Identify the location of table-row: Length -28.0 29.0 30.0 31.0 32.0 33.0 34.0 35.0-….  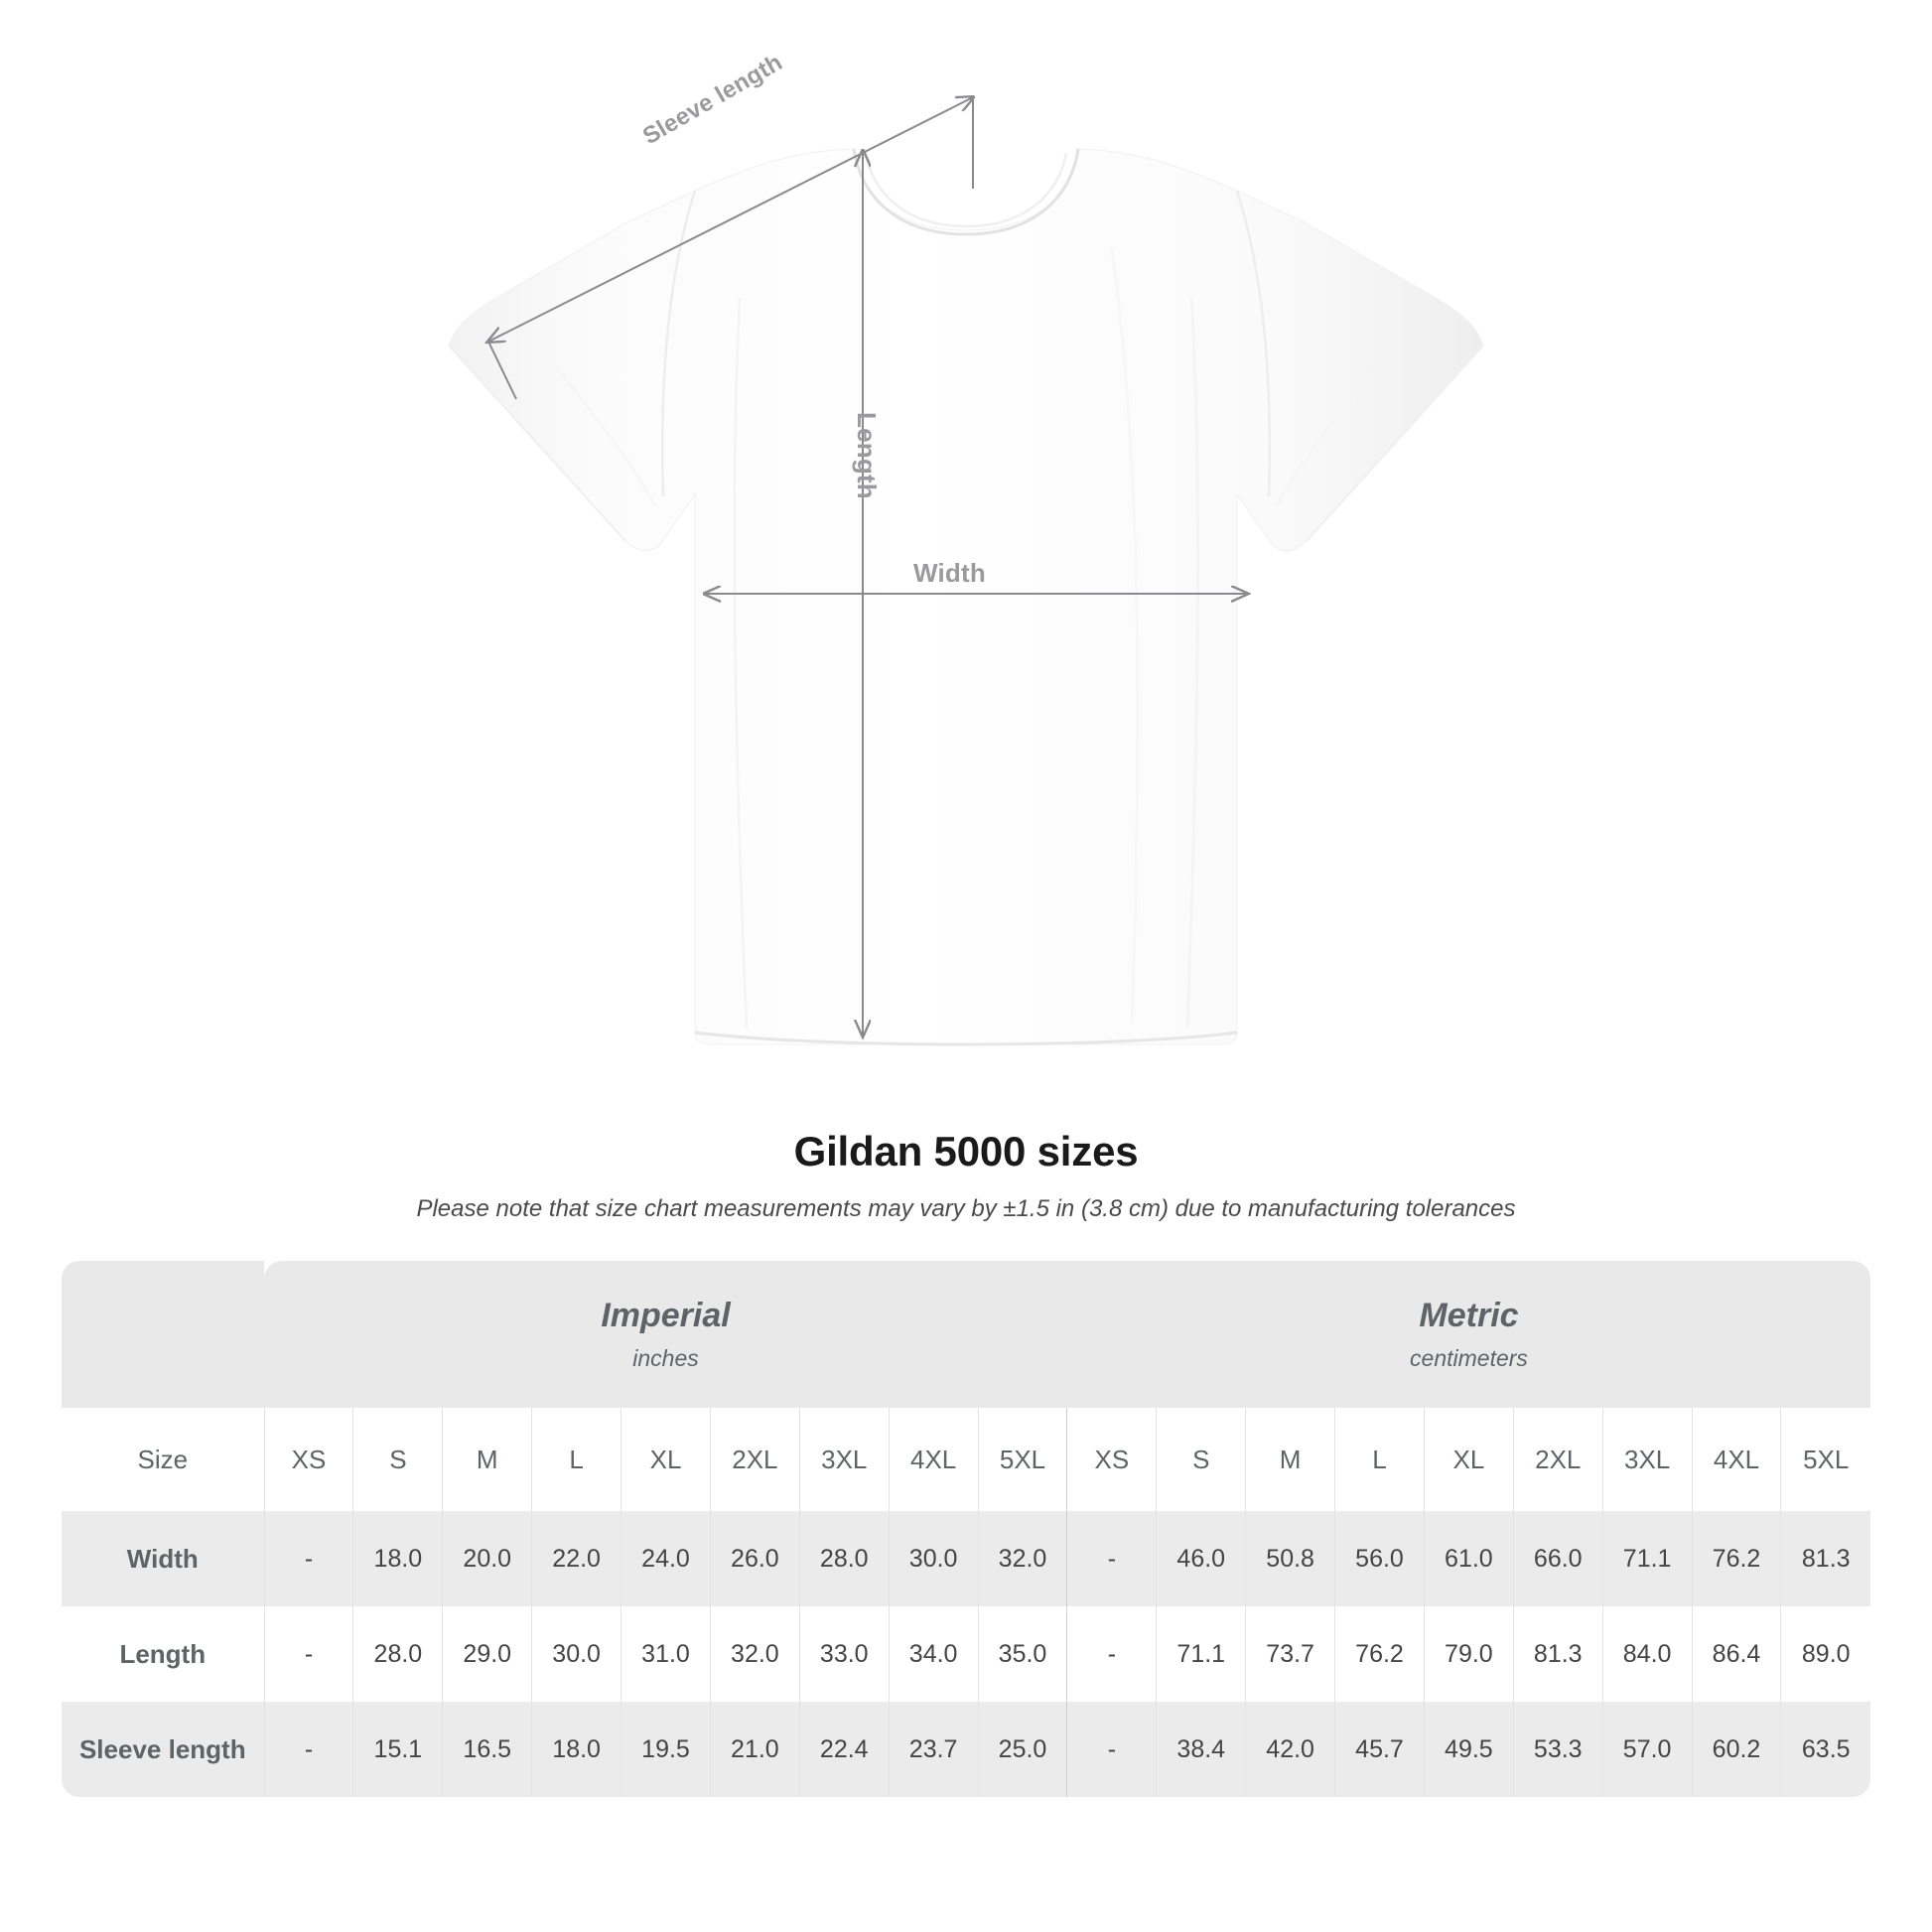
(966, 1654).